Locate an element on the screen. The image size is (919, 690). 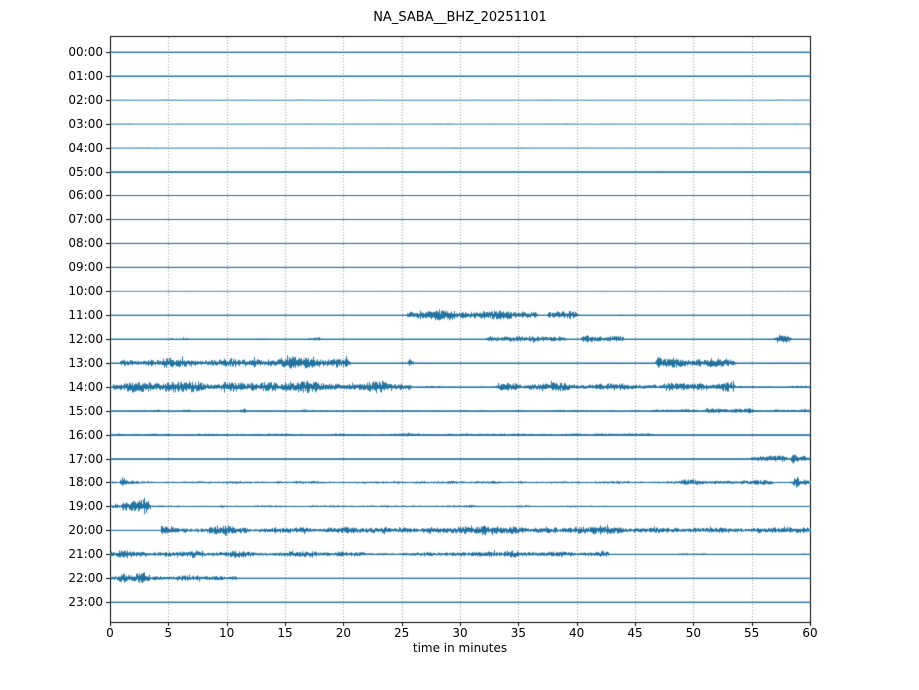
y-tick-label: 18:00 is located at coordinates (85, 482).